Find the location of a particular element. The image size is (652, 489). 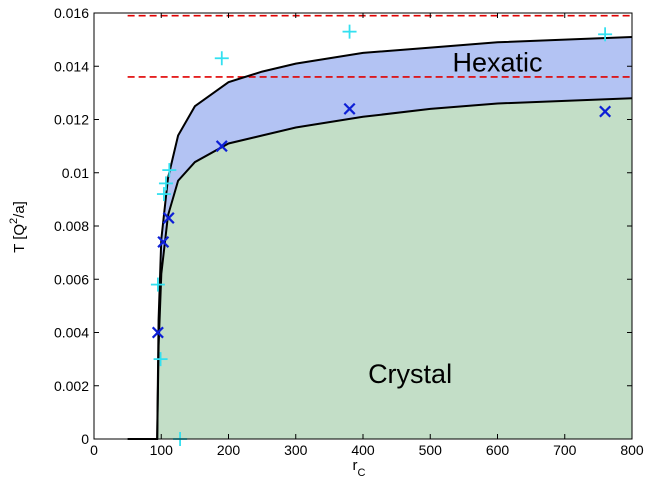

x-axis-label: rC is located at coordinates (359, 468).